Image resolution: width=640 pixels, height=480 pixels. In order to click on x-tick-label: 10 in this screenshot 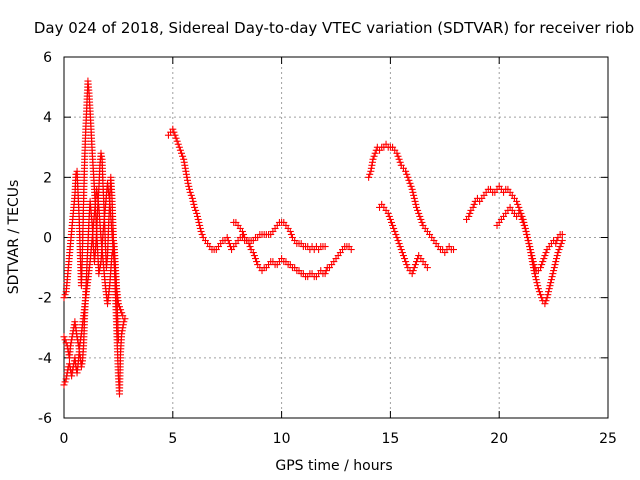, I will do `click(282, 439)`.